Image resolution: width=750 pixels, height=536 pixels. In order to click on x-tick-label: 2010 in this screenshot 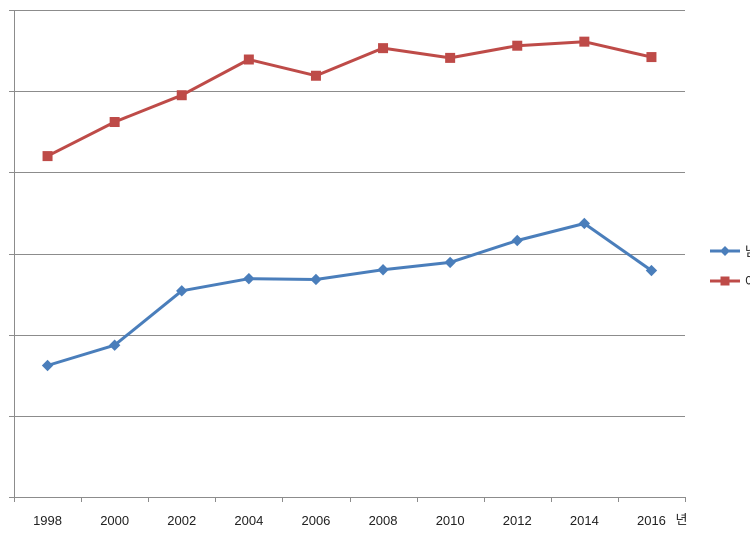, I will do `click(450, 520)`.